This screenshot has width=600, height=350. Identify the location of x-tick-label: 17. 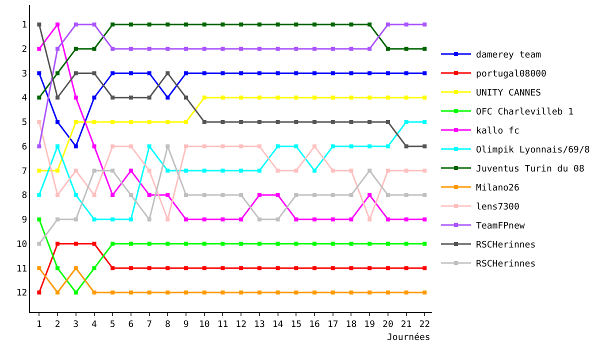
(332, 325).